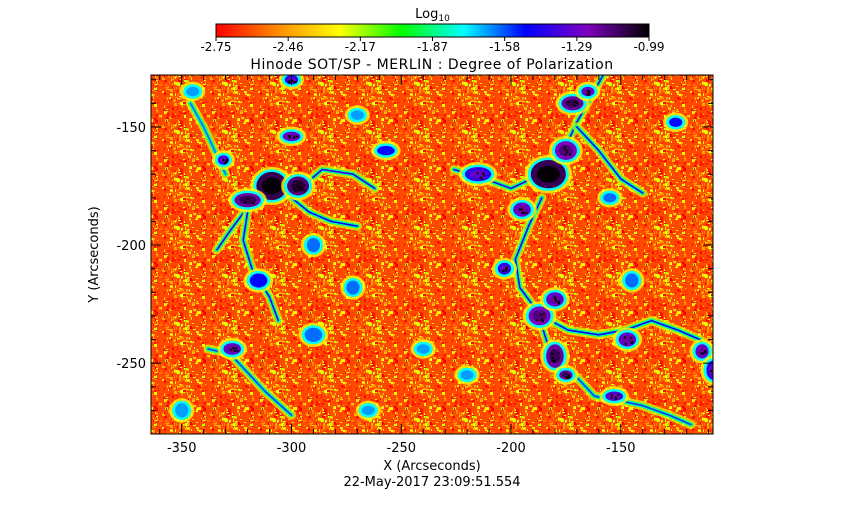  What do you see at coordinates (288, 47) in the screenshot?
I see `colorbar-tick-label: -2.46` at bounding box center [288, 47].